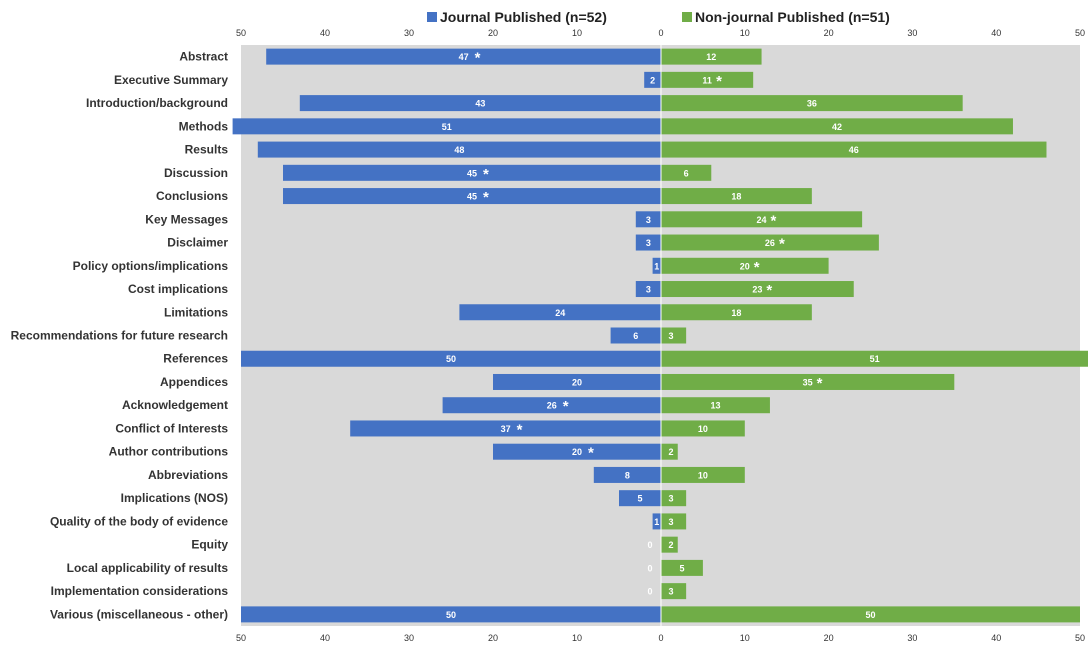 The width and height of the screenshot is (1088, 653). Describe the element at coordinates (139, 614) in the screenshot. I see `category-label: Various (miscellaneous - other)` at that location.